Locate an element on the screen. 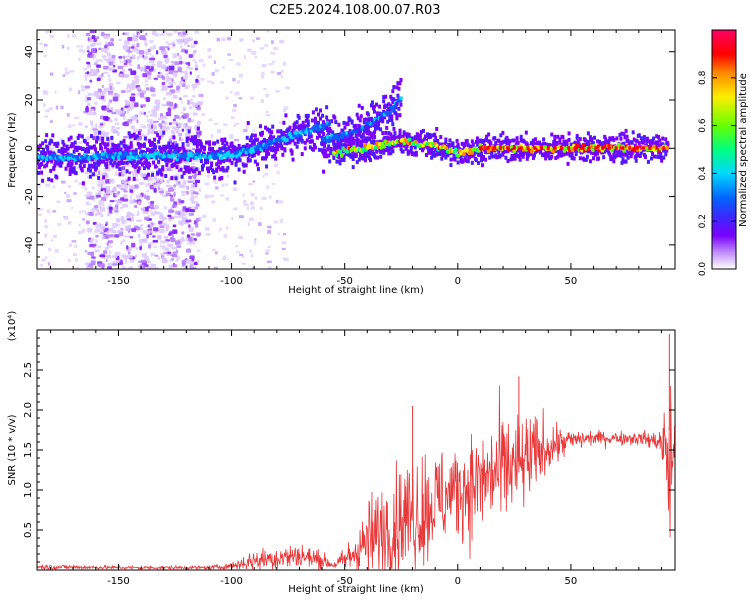 This screenshot has height=604, width=750. snr-ytick-label: 1.0 is located at coordinates (28, 490).